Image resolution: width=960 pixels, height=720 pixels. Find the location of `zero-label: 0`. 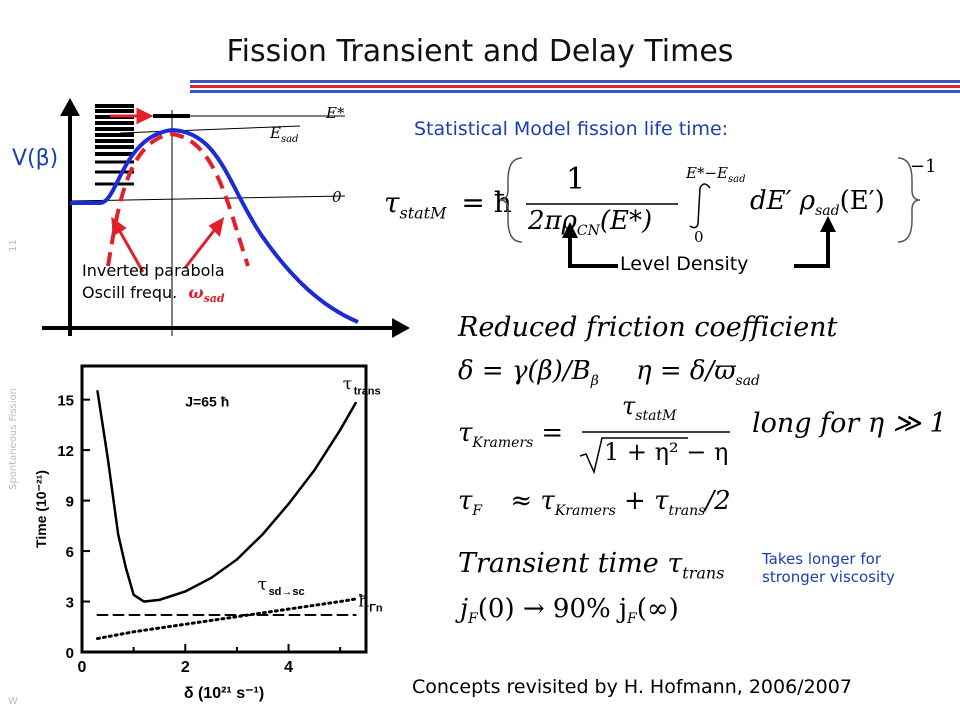

zero-label: 0 is located at coordinates (337, 197).